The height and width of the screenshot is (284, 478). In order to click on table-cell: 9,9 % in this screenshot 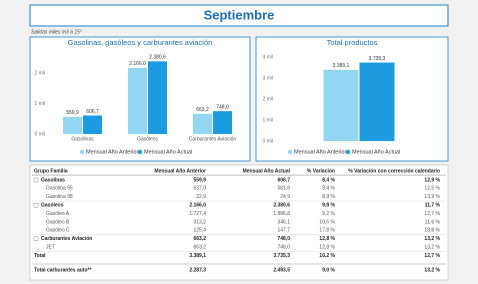, I will do `click(328, 206)`.